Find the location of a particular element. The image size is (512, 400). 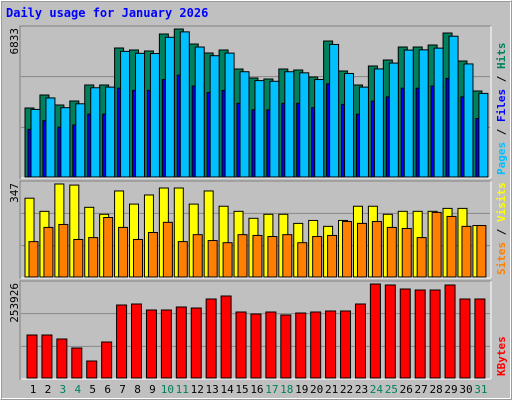

x-tick-label: 14 is located at coordinates (227, 389).